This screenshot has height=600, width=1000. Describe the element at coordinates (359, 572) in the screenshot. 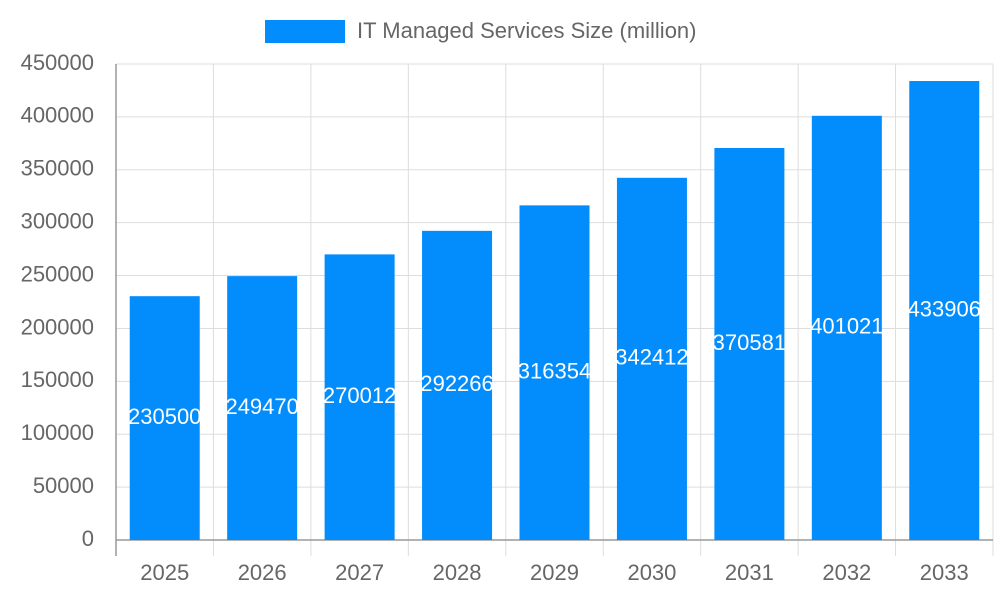

I see `x-tick-label: 2027` at that location.